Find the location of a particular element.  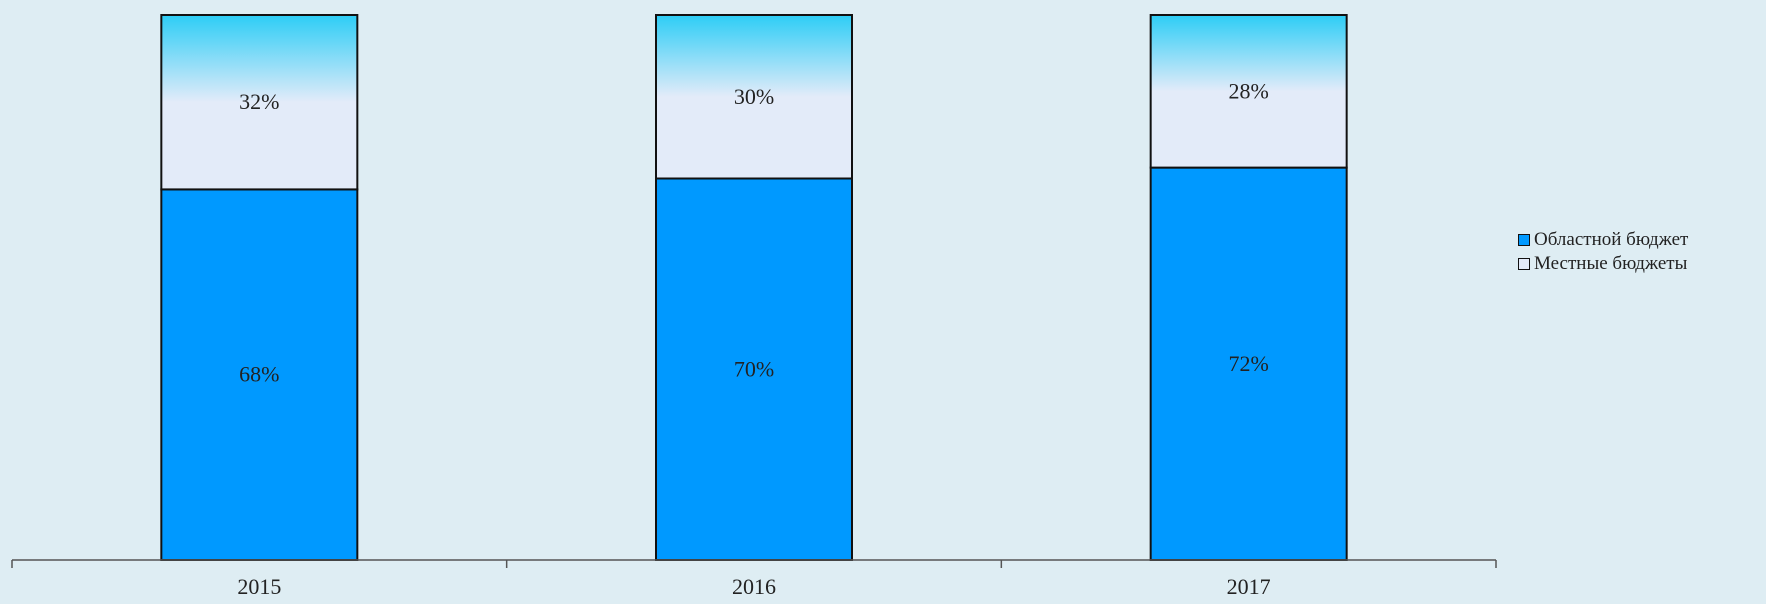

bar-segment-2015-regional is located at coordinates (259, 374).